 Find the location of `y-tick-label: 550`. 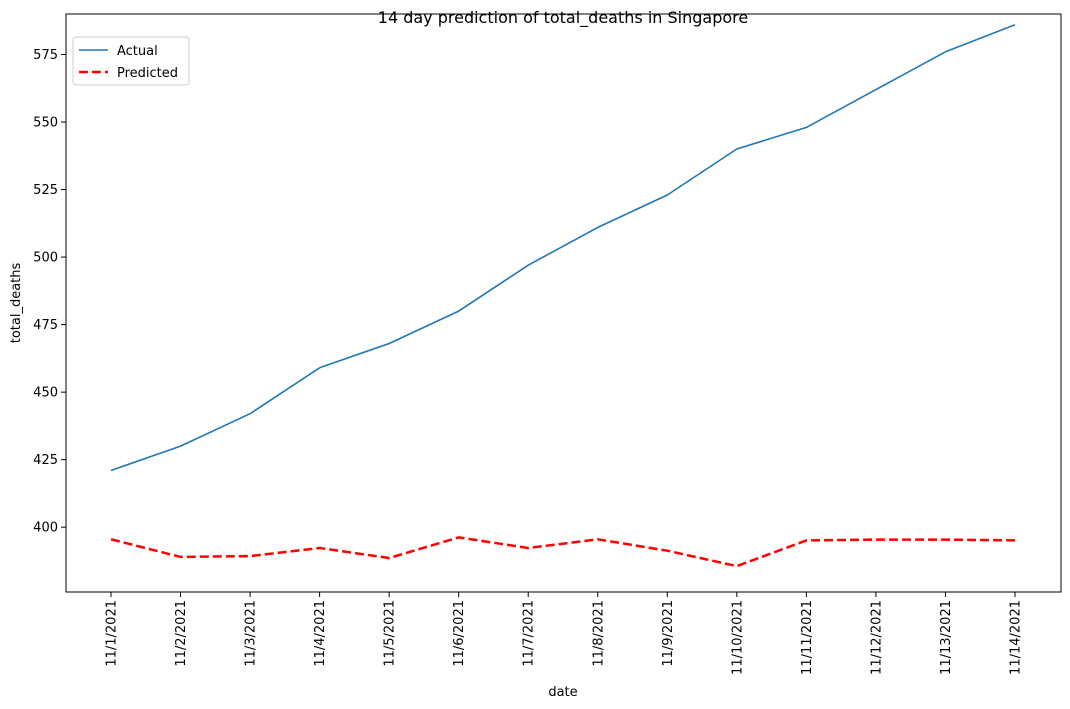

y-tick-label: 550 is located at coordinates (45, 123).